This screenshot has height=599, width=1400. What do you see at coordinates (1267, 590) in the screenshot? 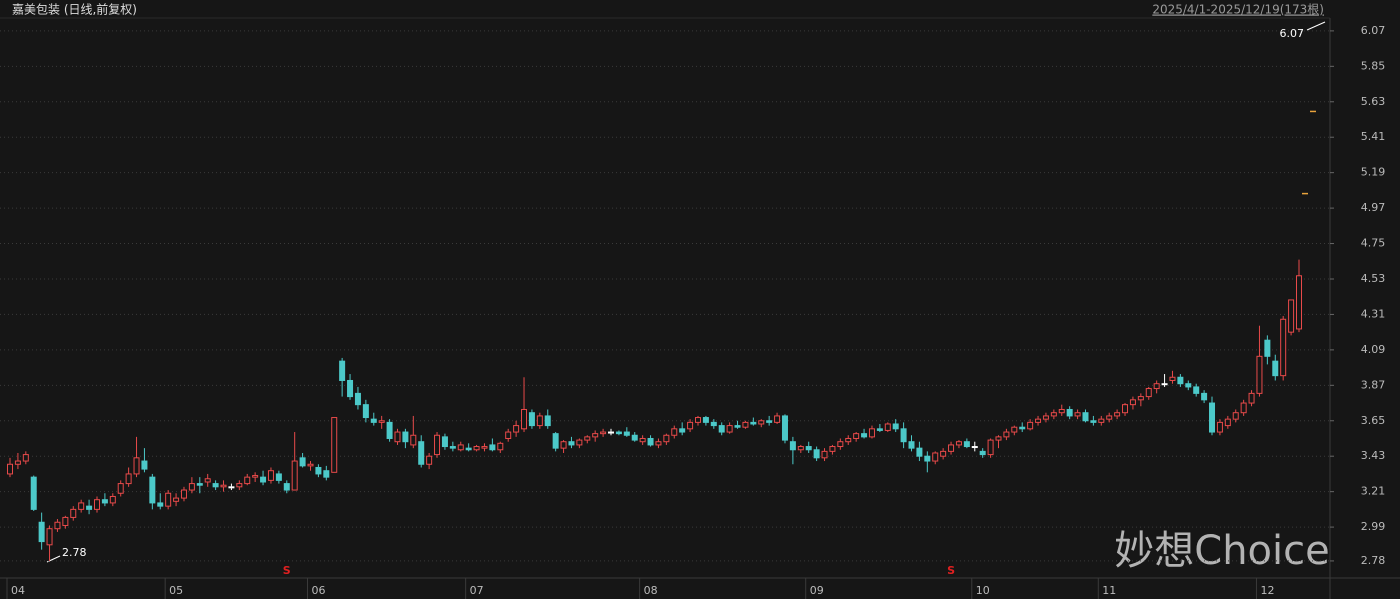
I see `x-tick-label: 12` at bounding box center [1267, 590].